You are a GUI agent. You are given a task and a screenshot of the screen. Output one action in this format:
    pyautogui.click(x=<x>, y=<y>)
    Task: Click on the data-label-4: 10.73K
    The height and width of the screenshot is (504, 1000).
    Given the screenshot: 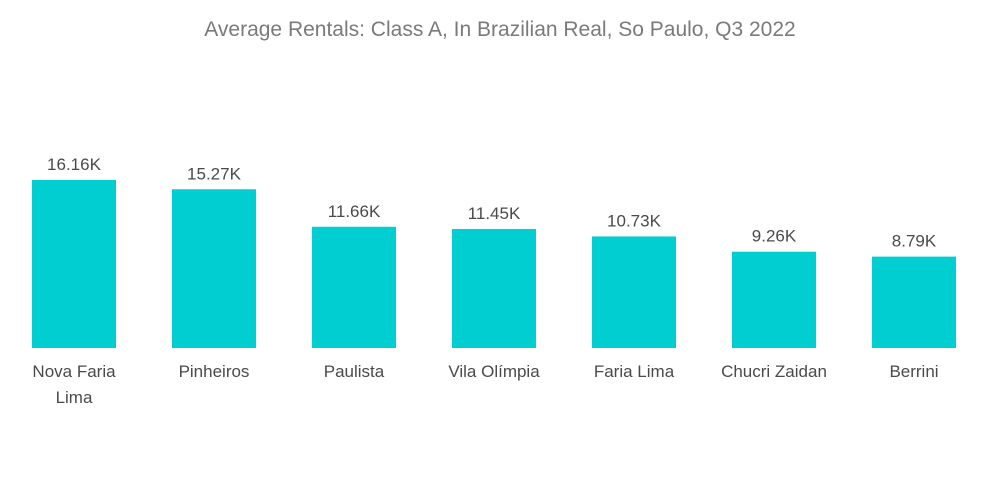 What is the action you would take?
    pyautogui.click(x=634, y=220)
    